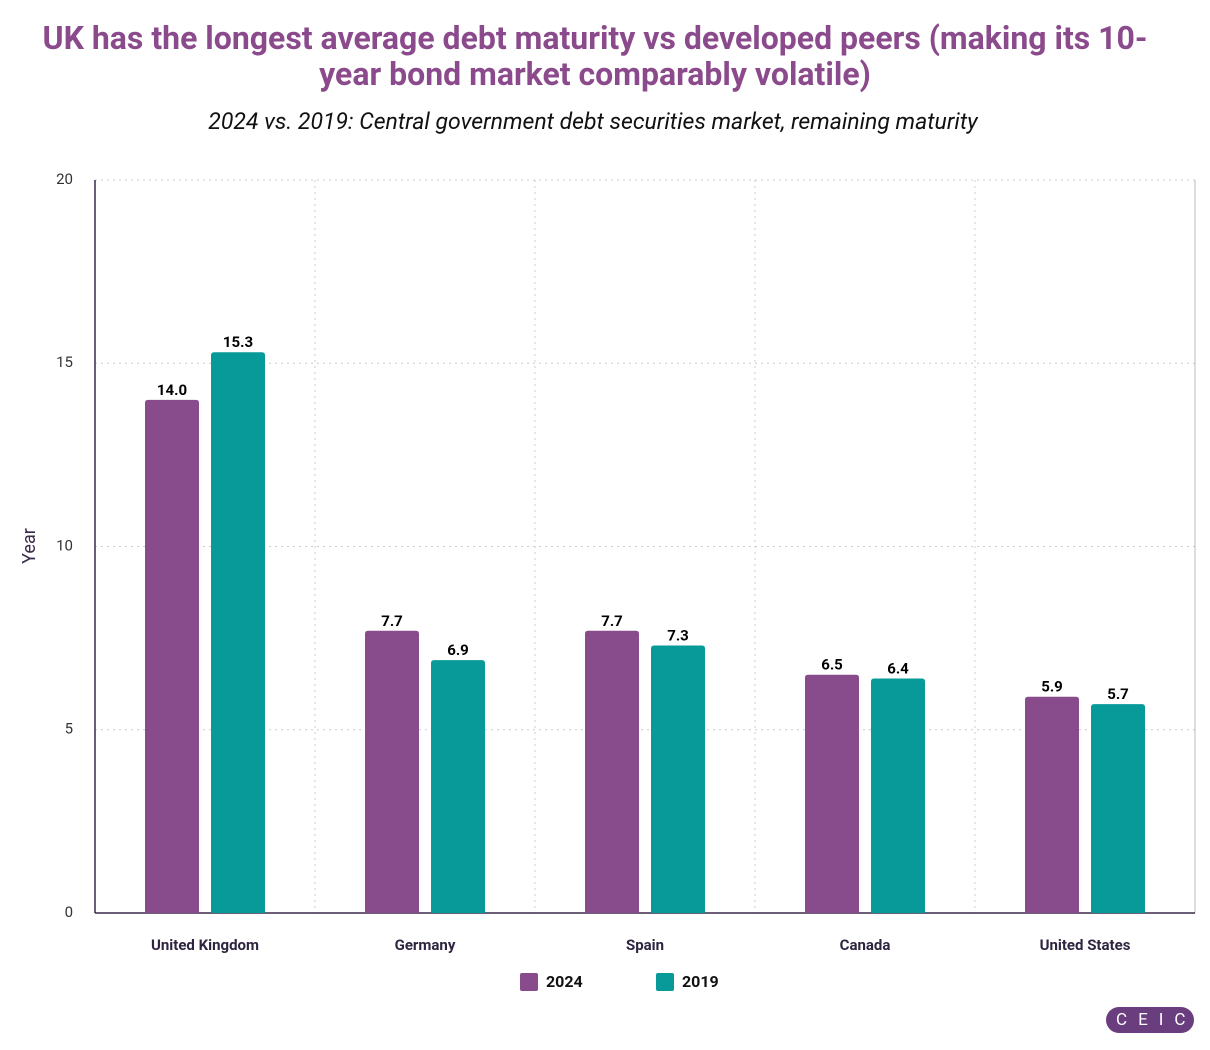 Image resolution: width=1210 pixels, height=1050 pixels. What do you see at coordinates (458, 650) in the screenshot?
I see `value-label: 6.9` at bounding box center [458, 650].